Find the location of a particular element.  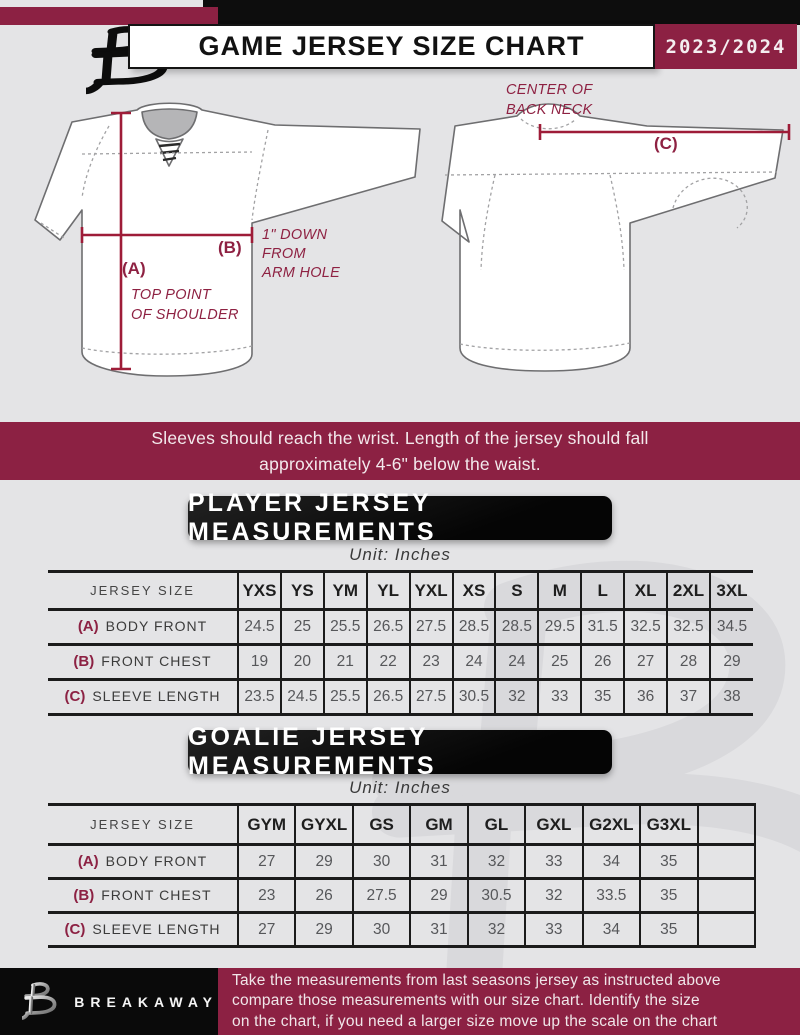

season-badge: 2023/2024 is located at coordinates (726, 46).